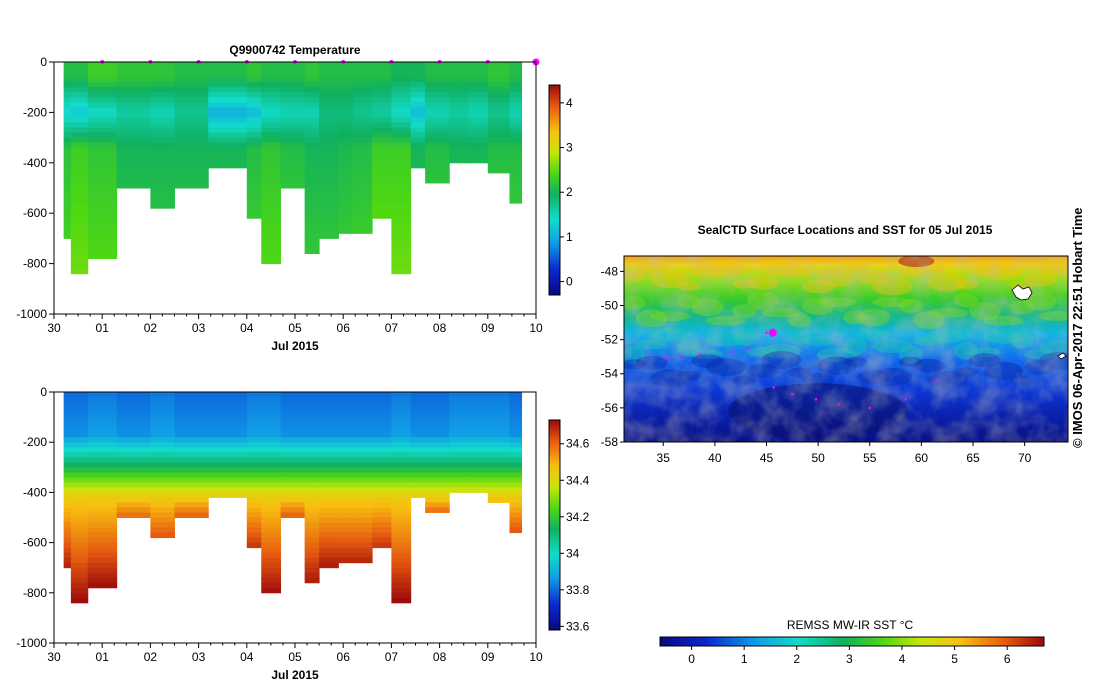 Image resolution: width=1099 pixels, height=700 pixels. I want to click on y-tick-label: 0, so click(43, 392).